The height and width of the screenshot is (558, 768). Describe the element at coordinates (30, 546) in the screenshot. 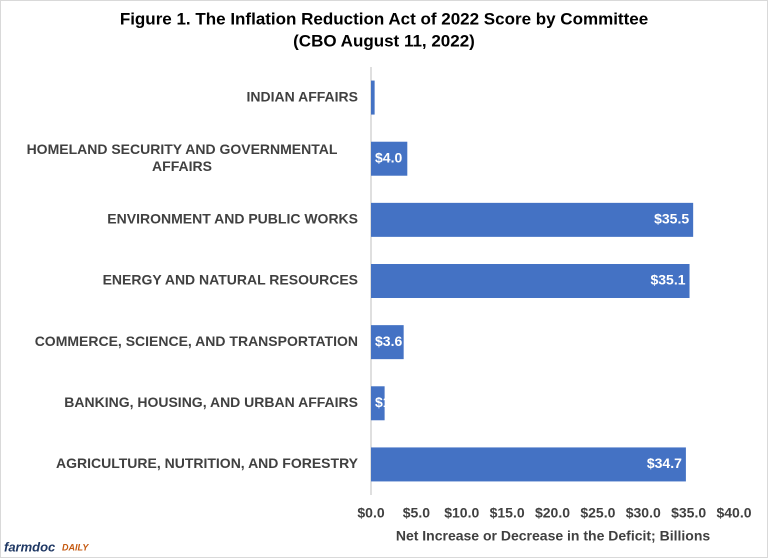

I see `logo-part: farmdoc` at that location.